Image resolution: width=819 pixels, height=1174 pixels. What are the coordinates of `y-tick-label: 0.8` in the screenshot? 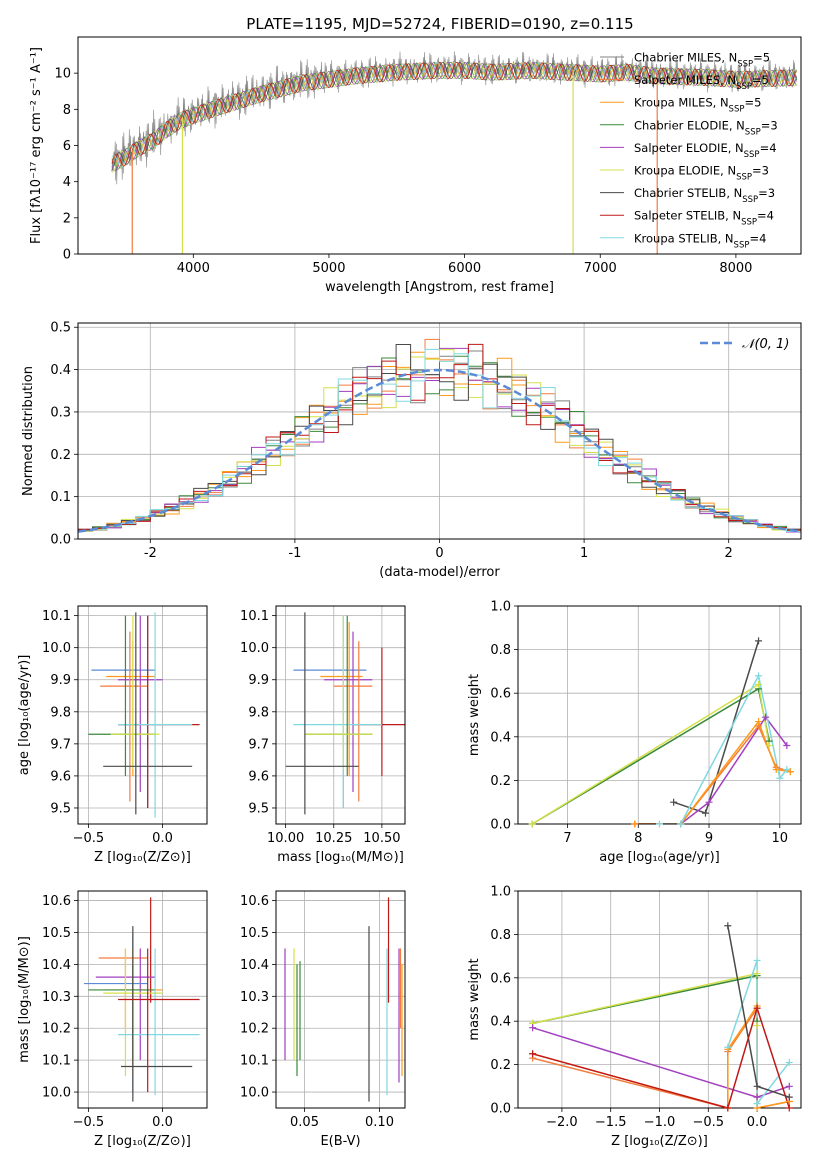 It's located at (500, 935).